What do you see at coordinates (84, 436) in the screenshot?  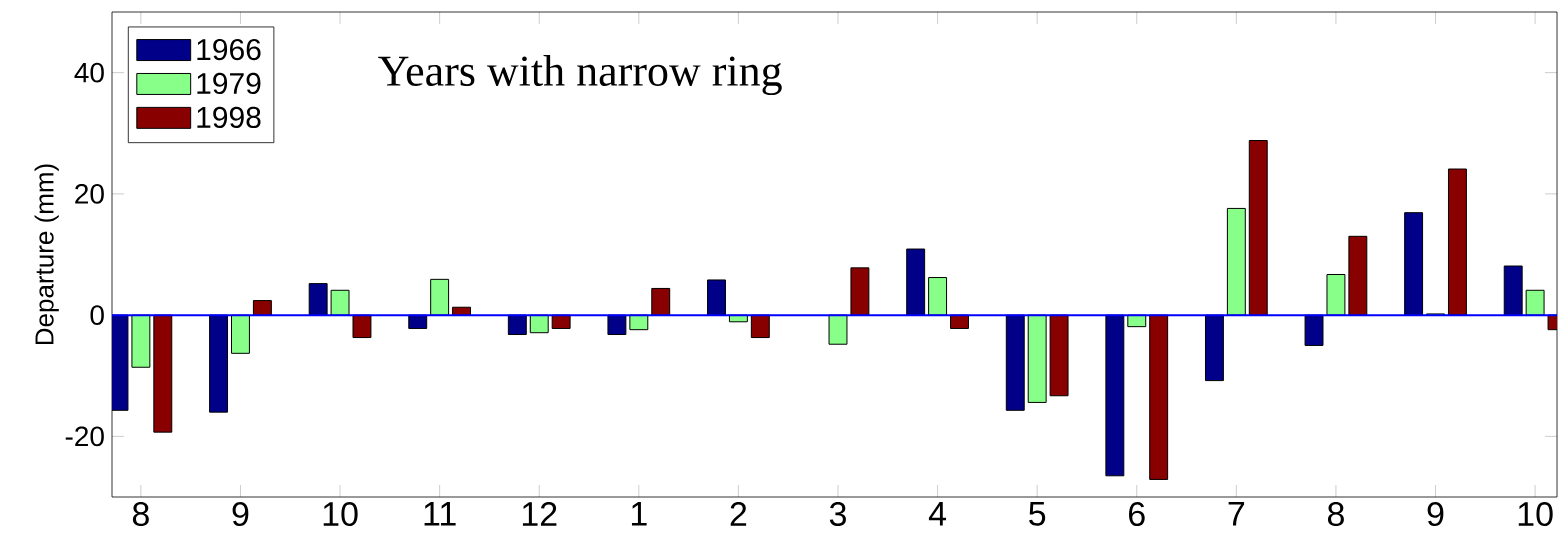 I see `y-tick-label: -20` at bounding box center [84, 436].